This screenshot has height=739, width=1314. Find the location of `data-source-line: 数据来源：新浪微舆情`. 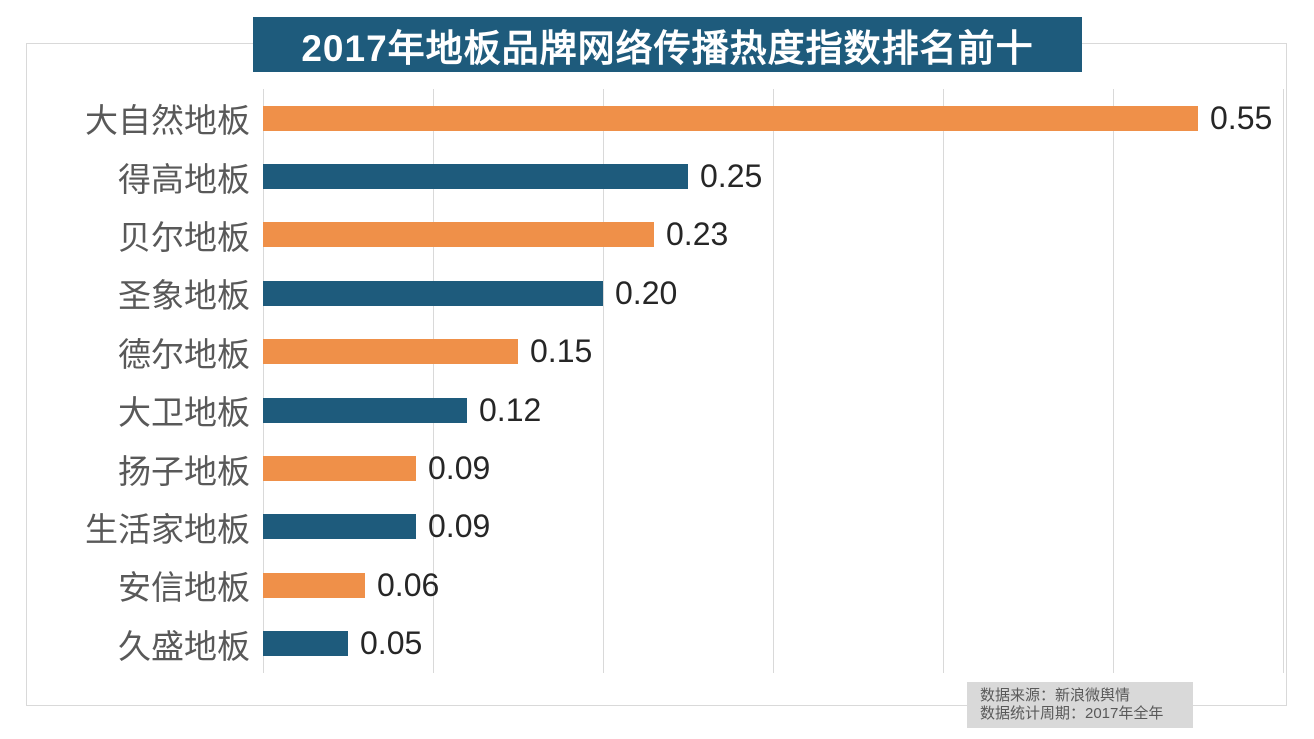

data-source-line: 数据来源：新浪微舆情 is located at coordinates (1055, 695).